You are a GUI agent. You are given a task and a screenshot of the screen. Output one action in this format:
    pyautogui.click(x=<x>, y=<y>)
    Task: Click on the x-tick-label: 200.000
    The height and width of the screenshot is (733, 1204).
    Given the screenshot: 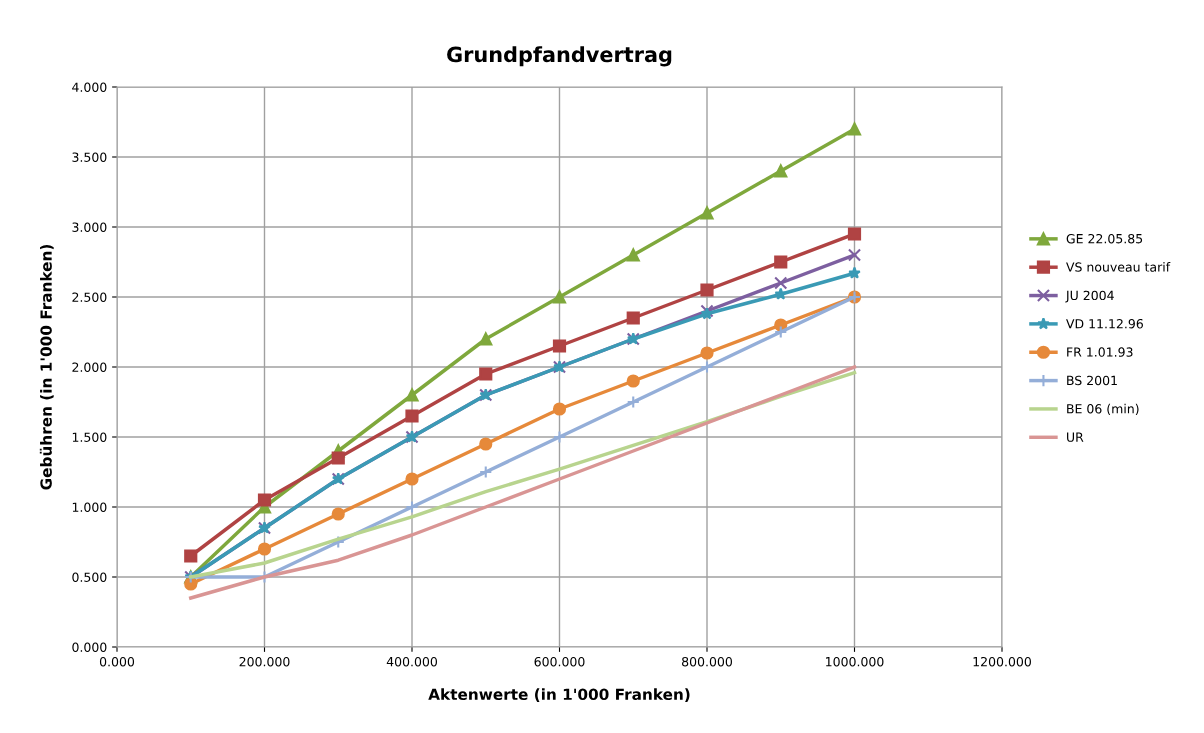 What is the action you would take?
    pyautogui.click(x=264, y=661)
    